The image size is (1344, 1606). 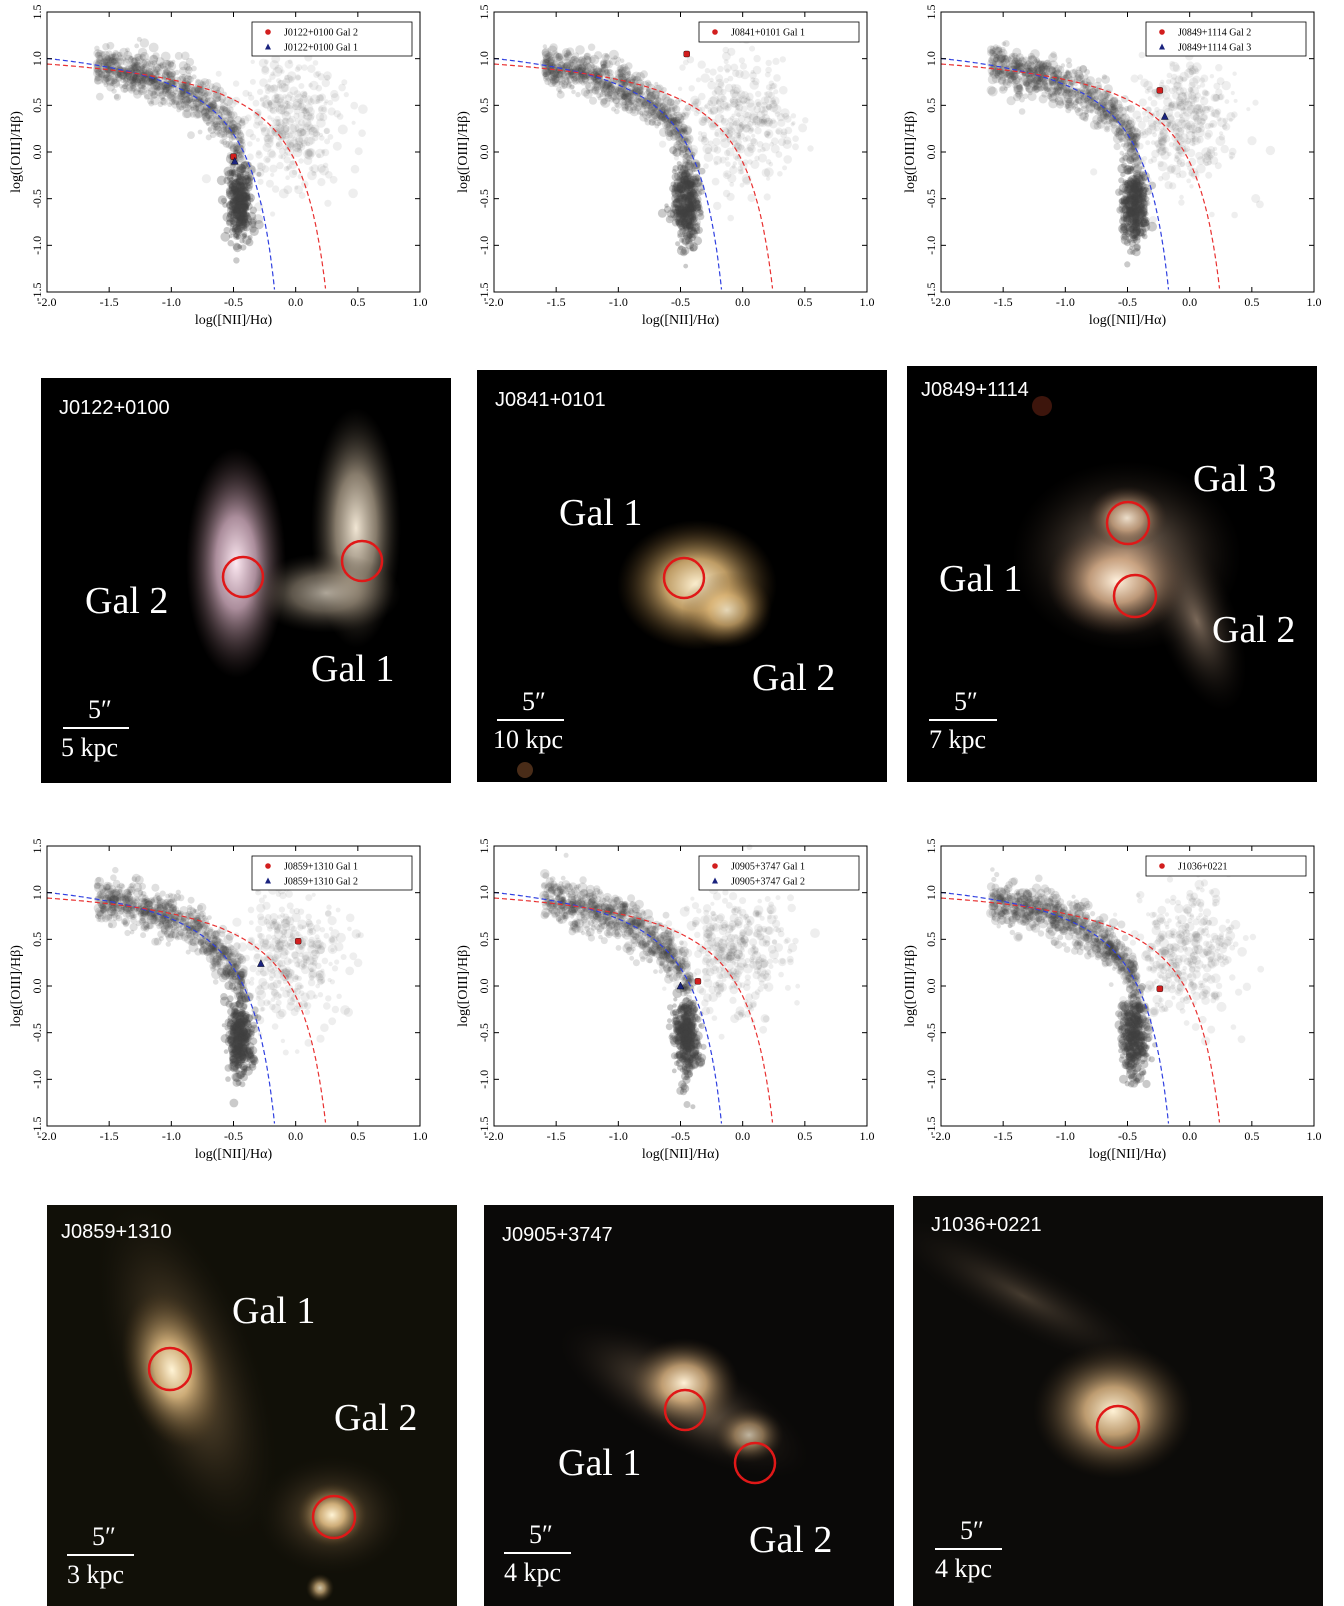 What do you see at coordinates (1234, 479) in the screenshot?
I see `gal-label: Gal 3` at bounding box center [1234, 479].